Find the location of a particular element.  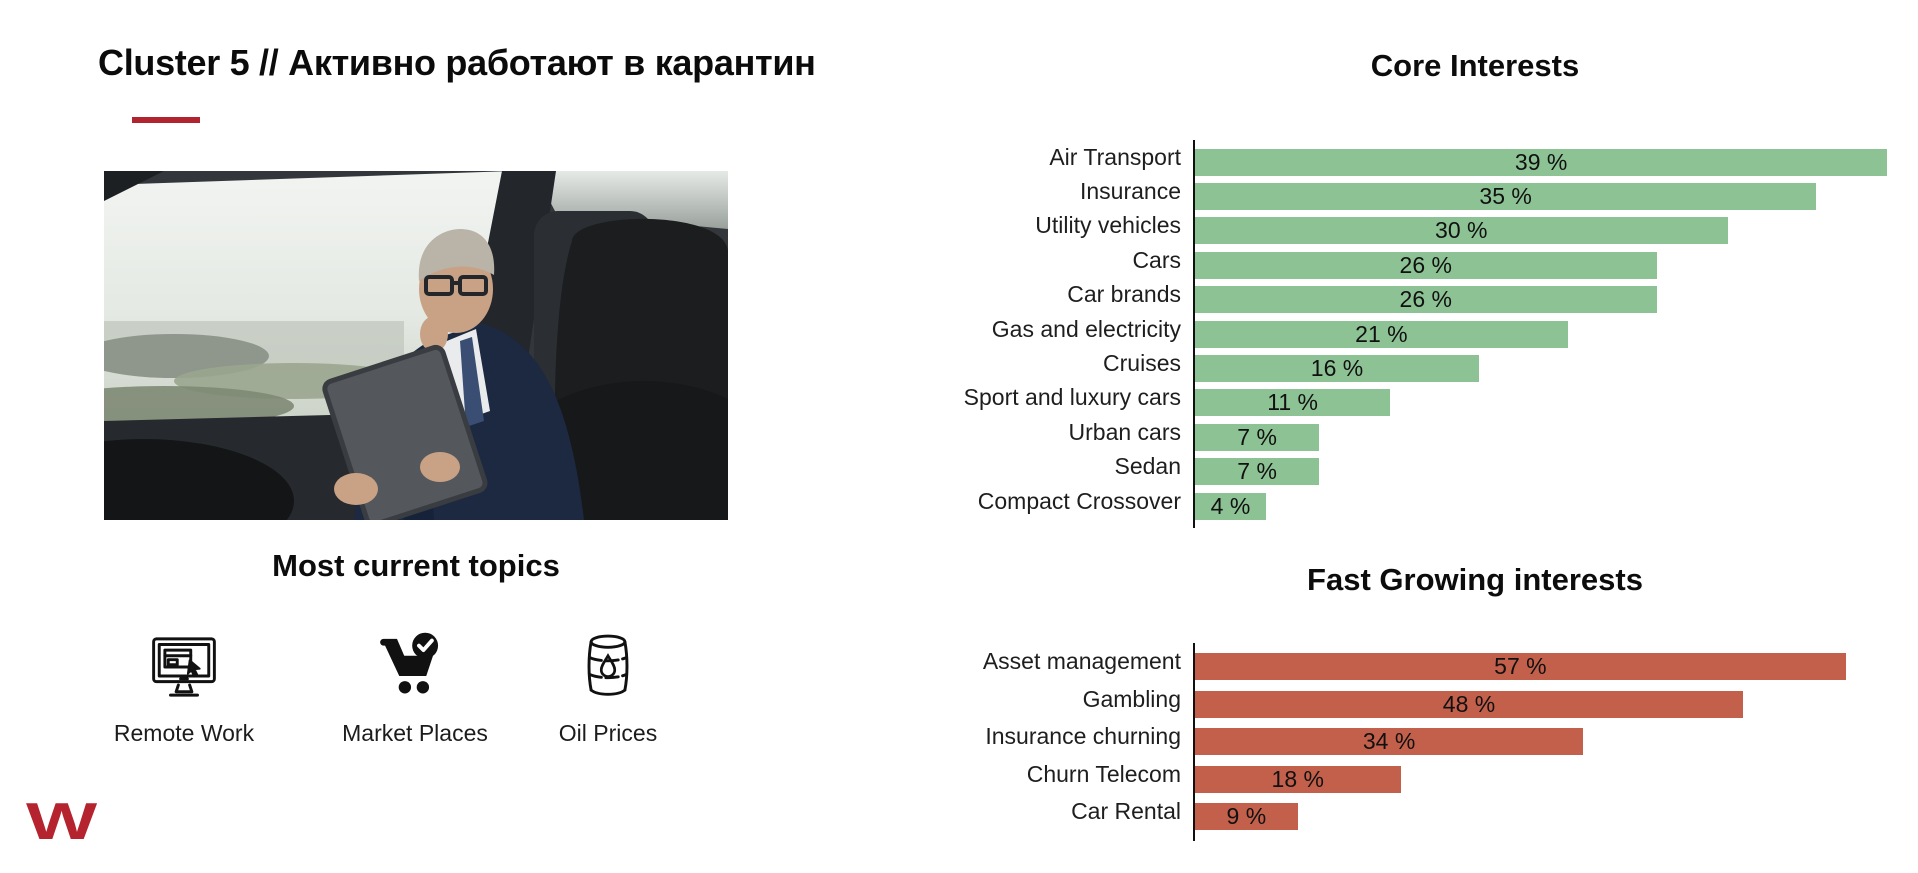

slide-title: Cluster 5 // Активно работают в карантин is located at coordinates (457, 62).